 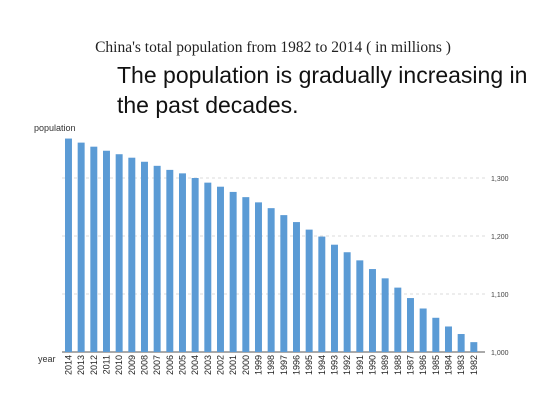 I want to click on x-tick-label: 2006, so click(x=170, y=365).